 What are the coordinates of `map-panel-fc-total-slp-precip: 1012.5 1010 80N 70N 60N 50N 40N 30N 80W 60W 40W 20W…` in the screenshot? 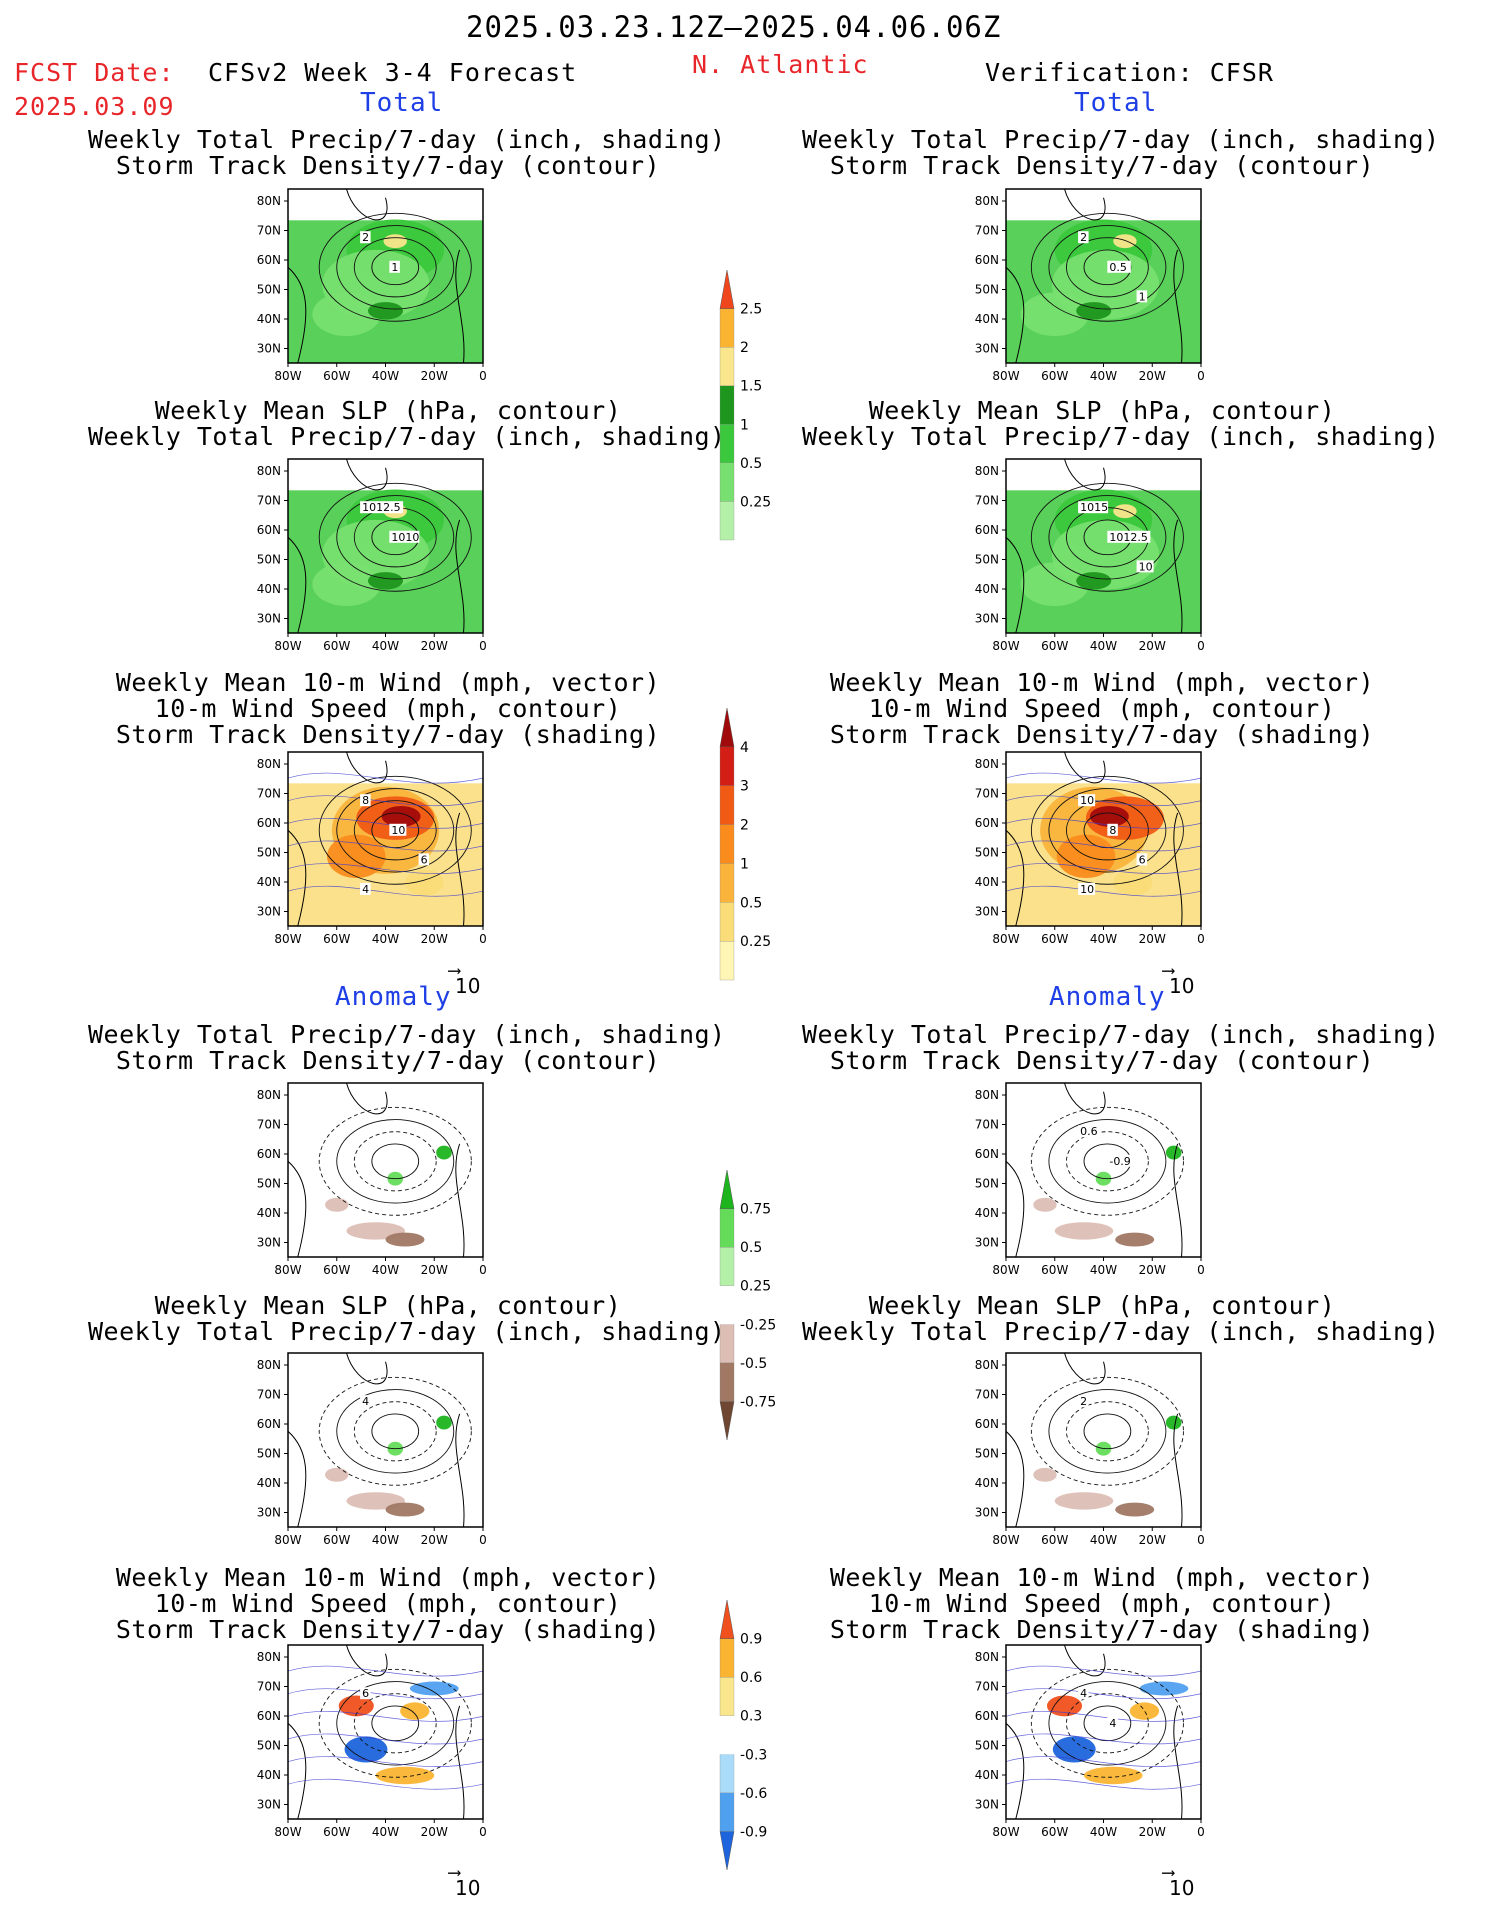 It's located at (372, 555).